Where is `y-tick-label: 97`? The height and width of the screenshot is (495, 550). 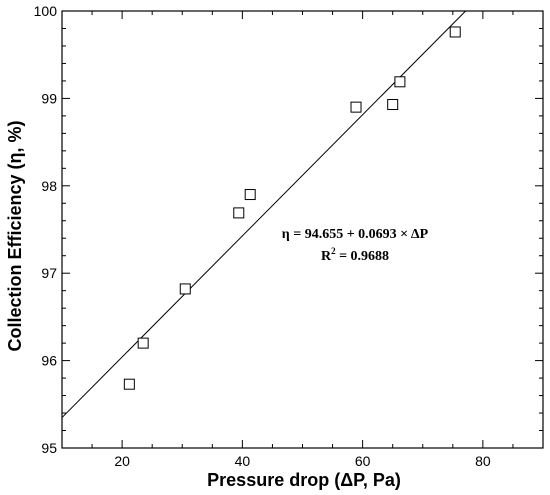 y-tick-label: 97 is located at coordinates (49, 273).